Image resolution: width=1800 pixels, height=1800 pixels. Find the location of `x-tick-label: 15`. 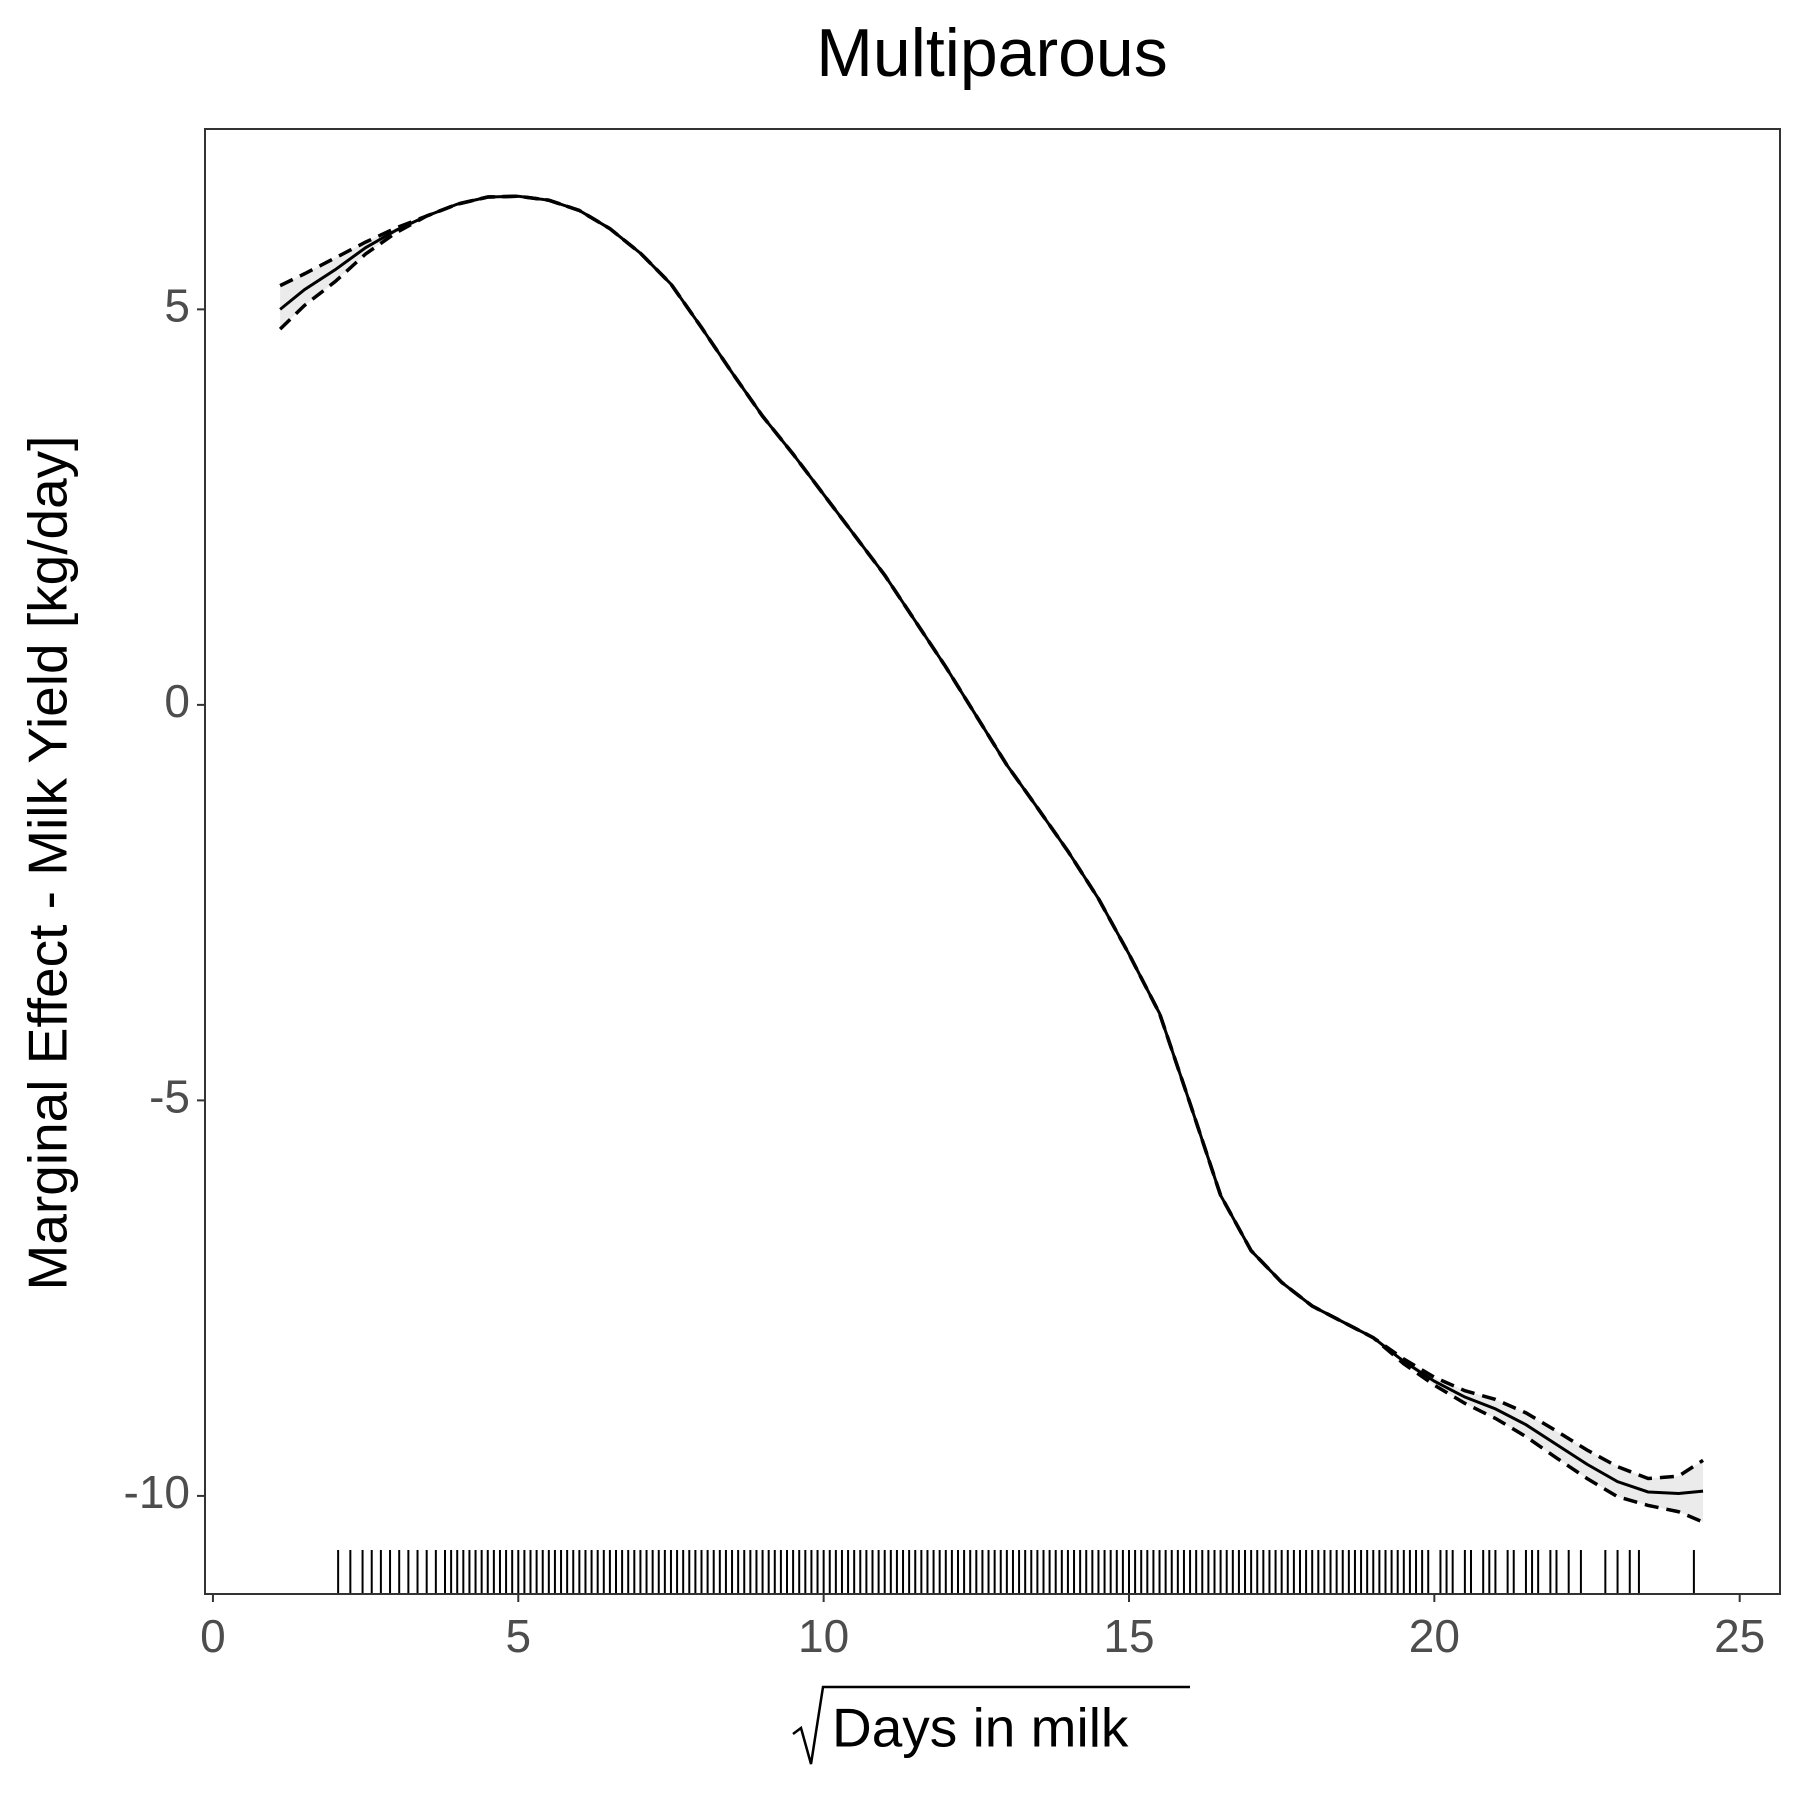

x-tick-label: 15 is located at coordinates (1128, 1636).